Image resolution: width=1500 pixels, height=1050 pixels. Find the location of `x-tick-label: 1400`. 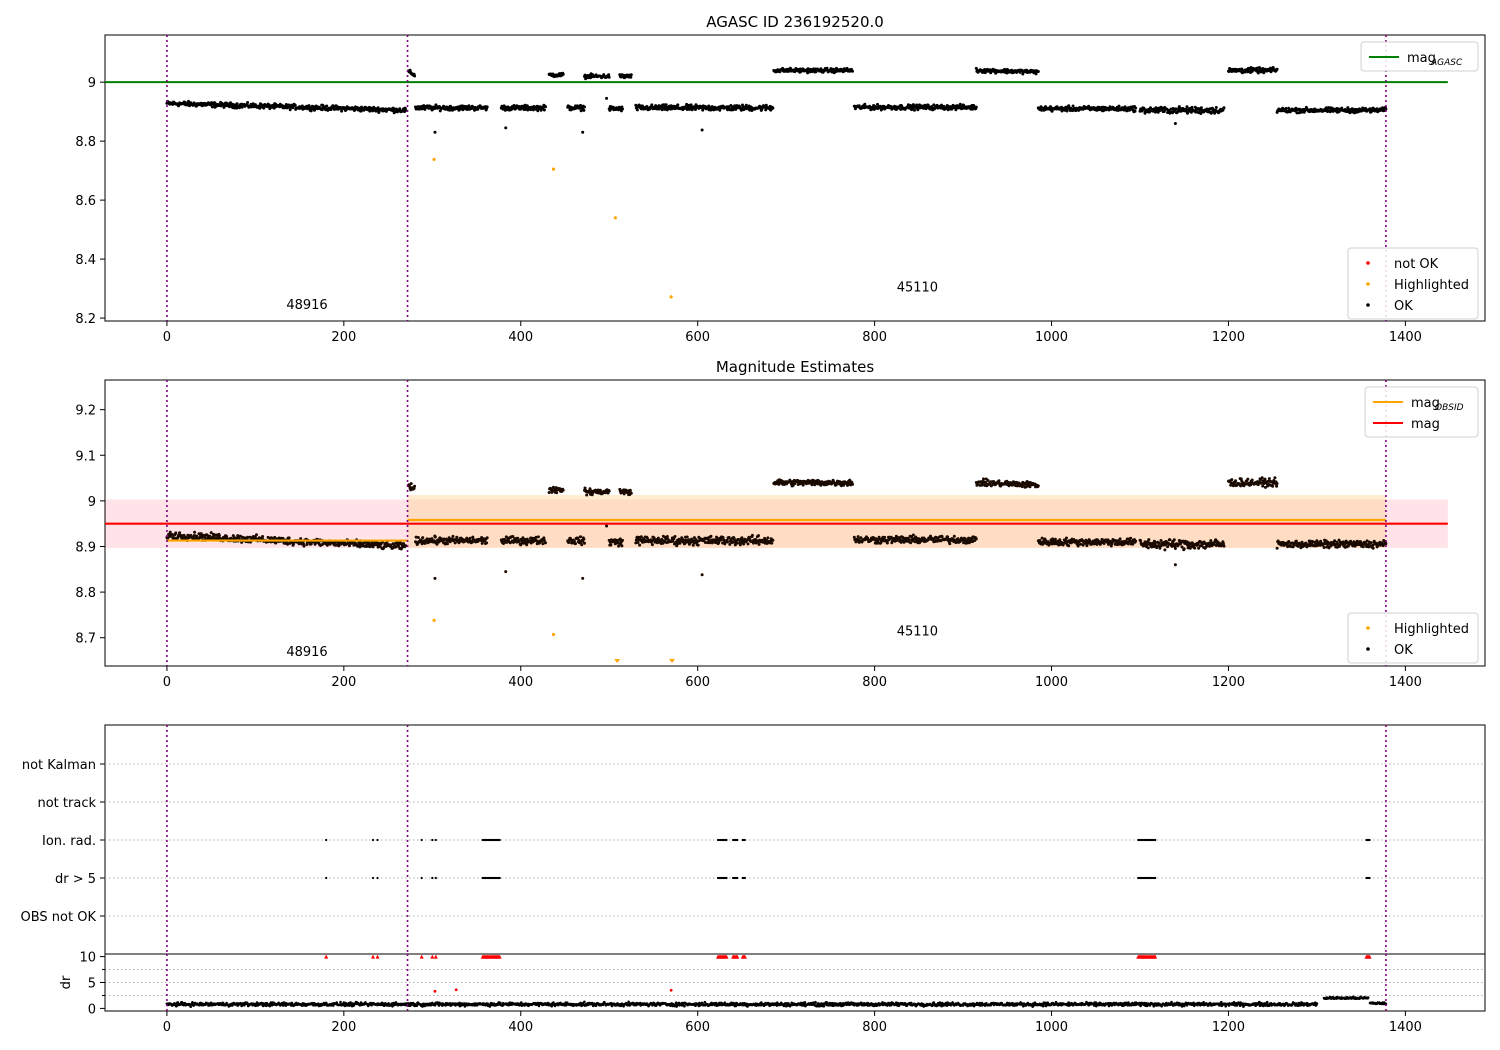

x-tick-label: 1400 is located at coordinates (1405, 337).